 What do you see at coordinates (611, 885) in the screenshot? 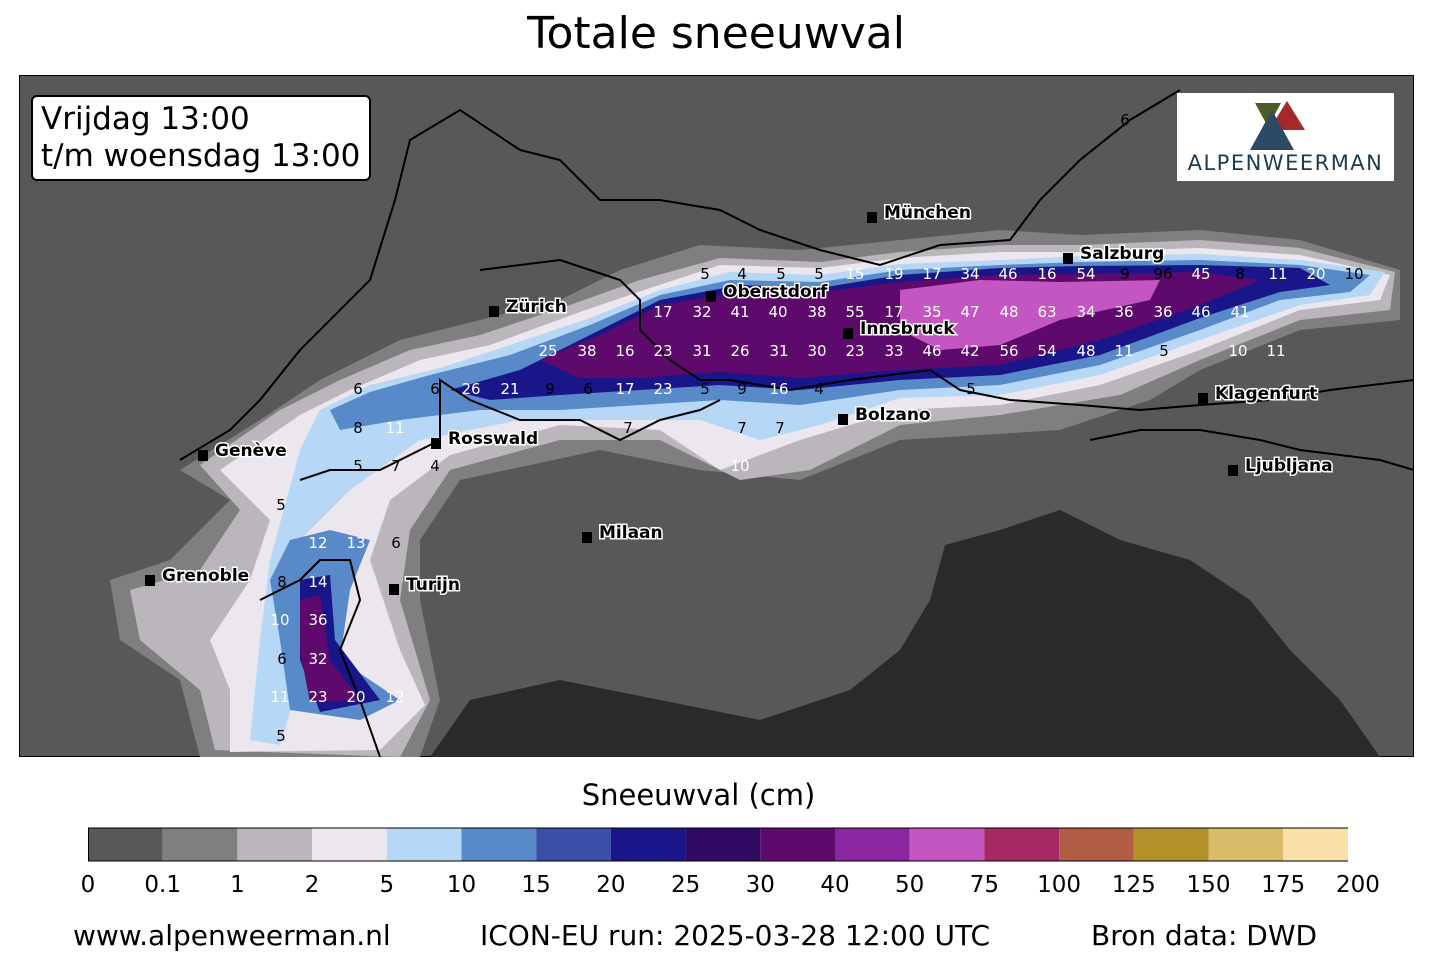
I see `colorbar-tick-label: 20` at bounding box center [611, 885].